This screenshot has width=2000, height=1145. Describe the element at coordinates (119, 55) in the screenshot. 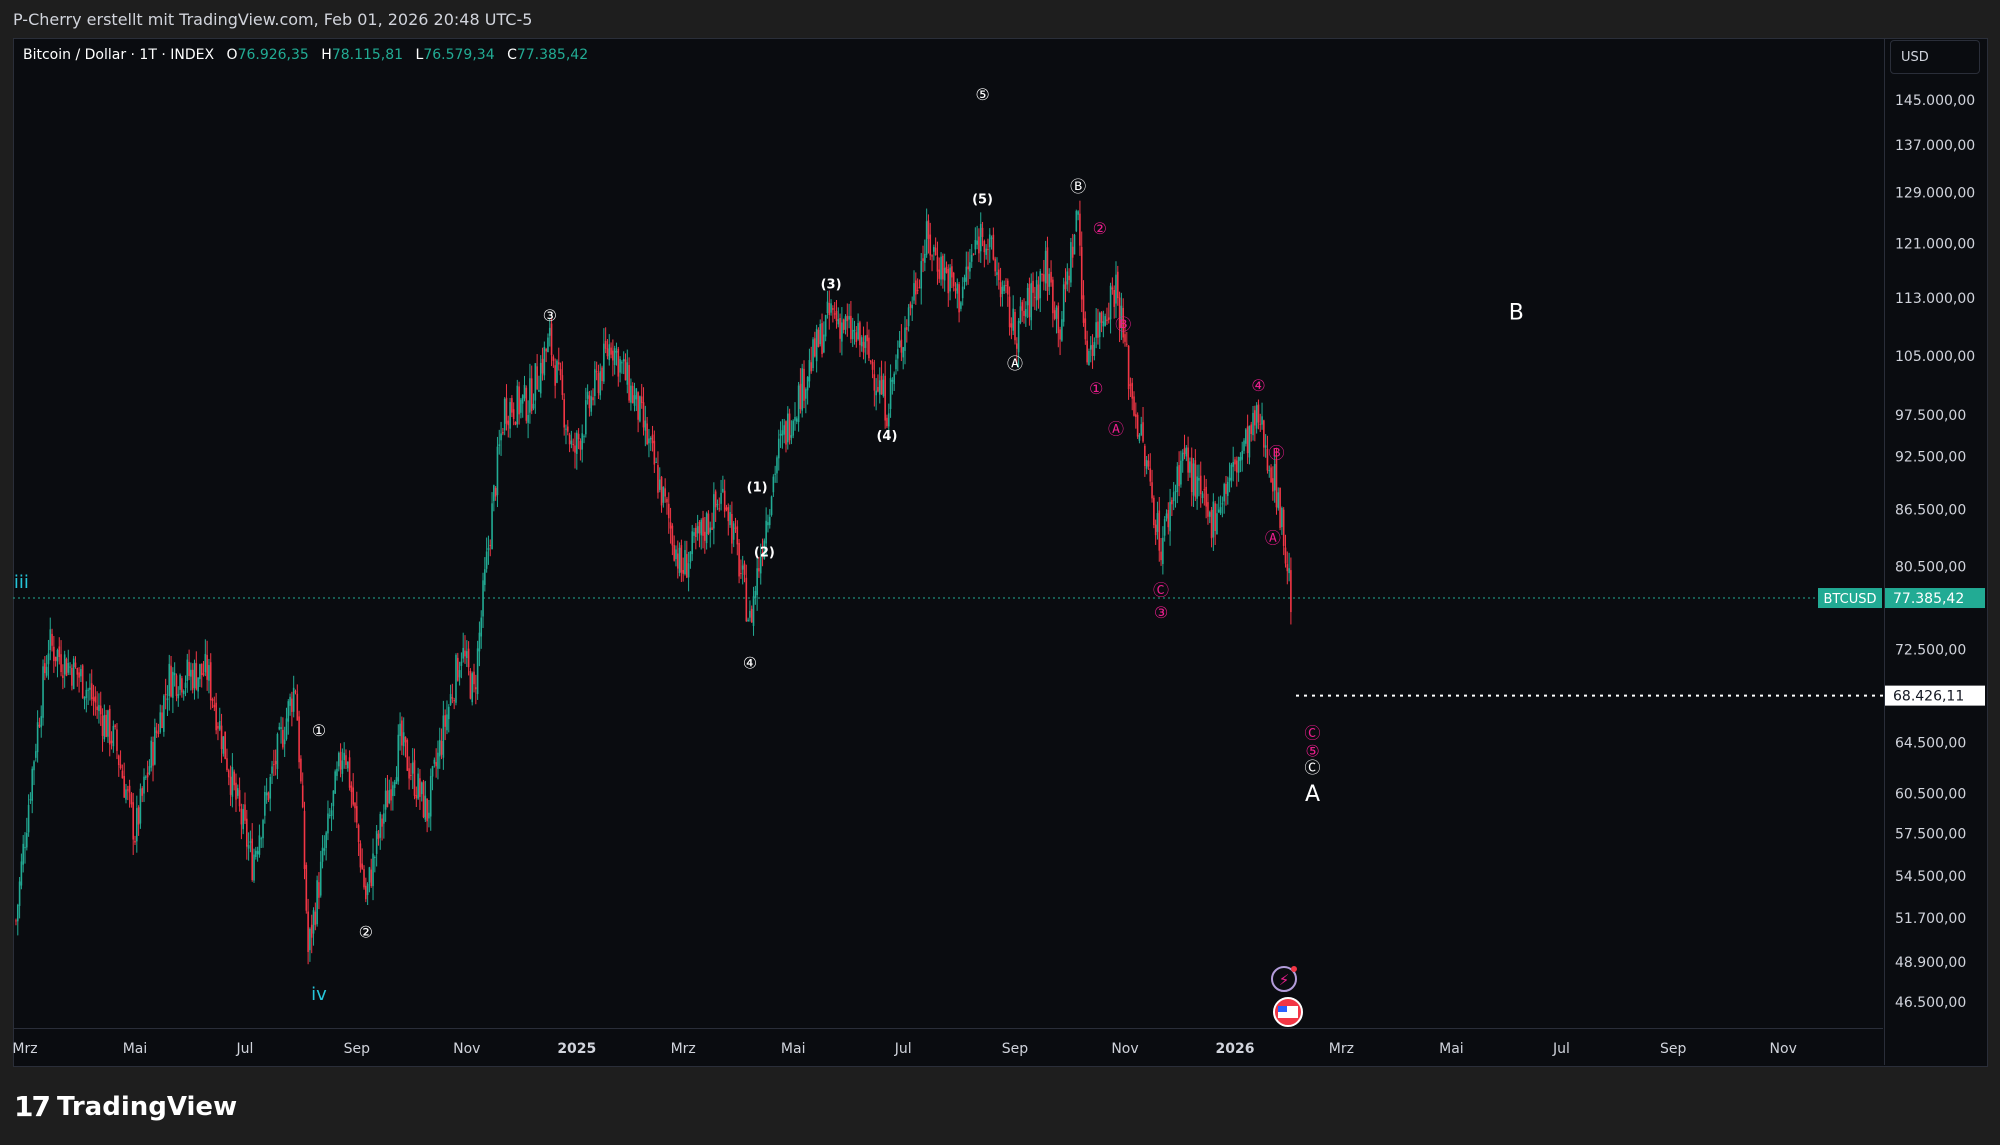

I see `symbol-label: Bitcoin / Dollar · 1T · INDEX` at that location.